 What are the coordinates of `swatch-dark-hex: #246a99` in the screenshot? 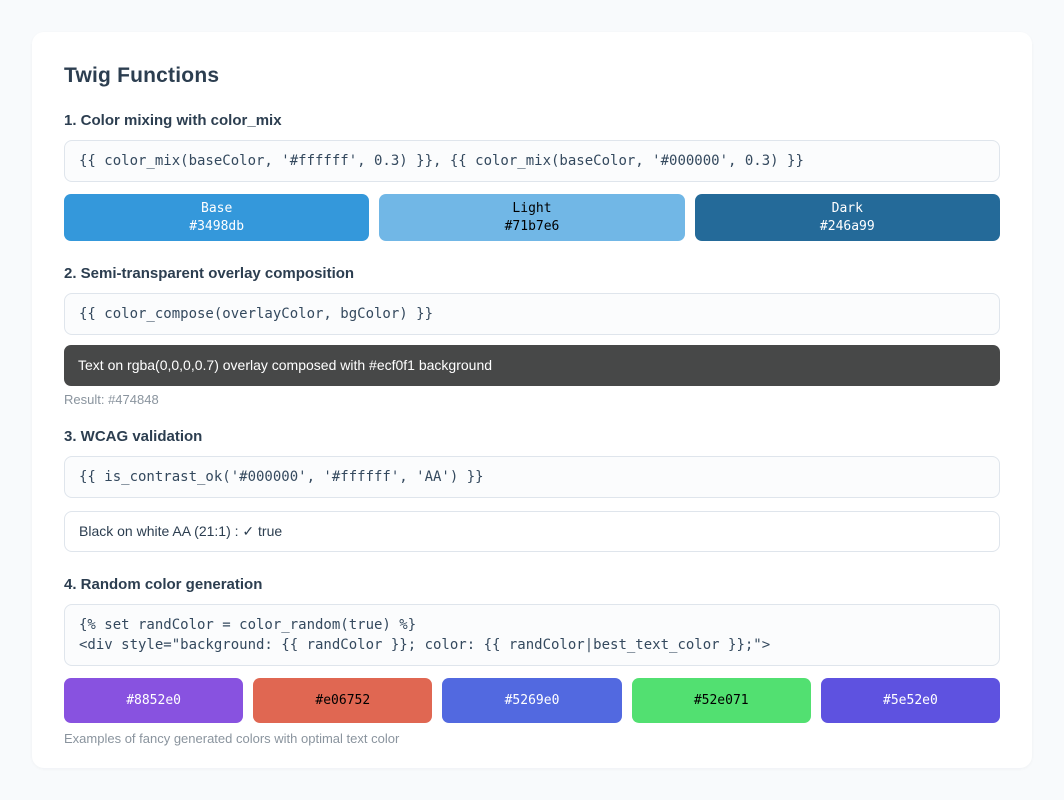 It's located at (847, 226).